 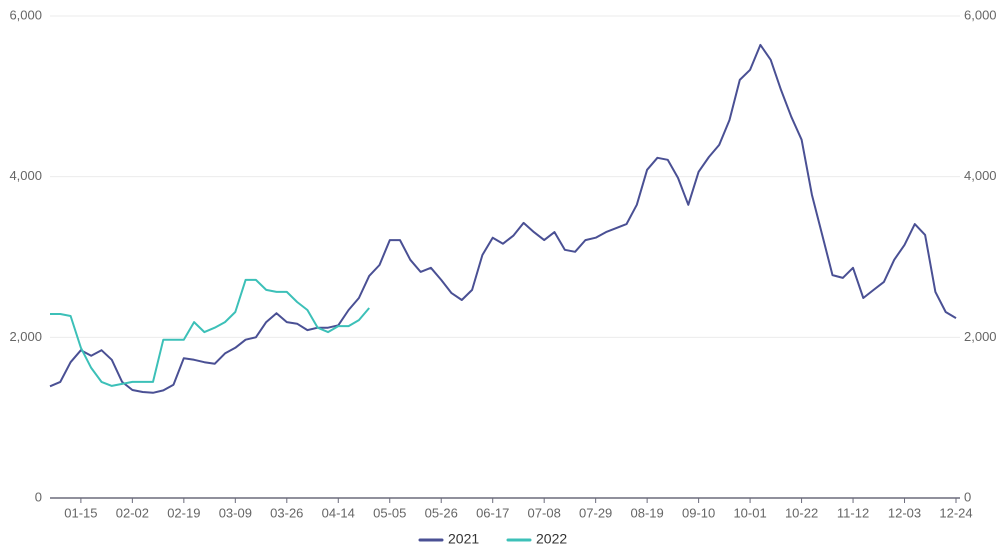 I want to click on y2-tick-label: 0, so click(x=967, y=496).